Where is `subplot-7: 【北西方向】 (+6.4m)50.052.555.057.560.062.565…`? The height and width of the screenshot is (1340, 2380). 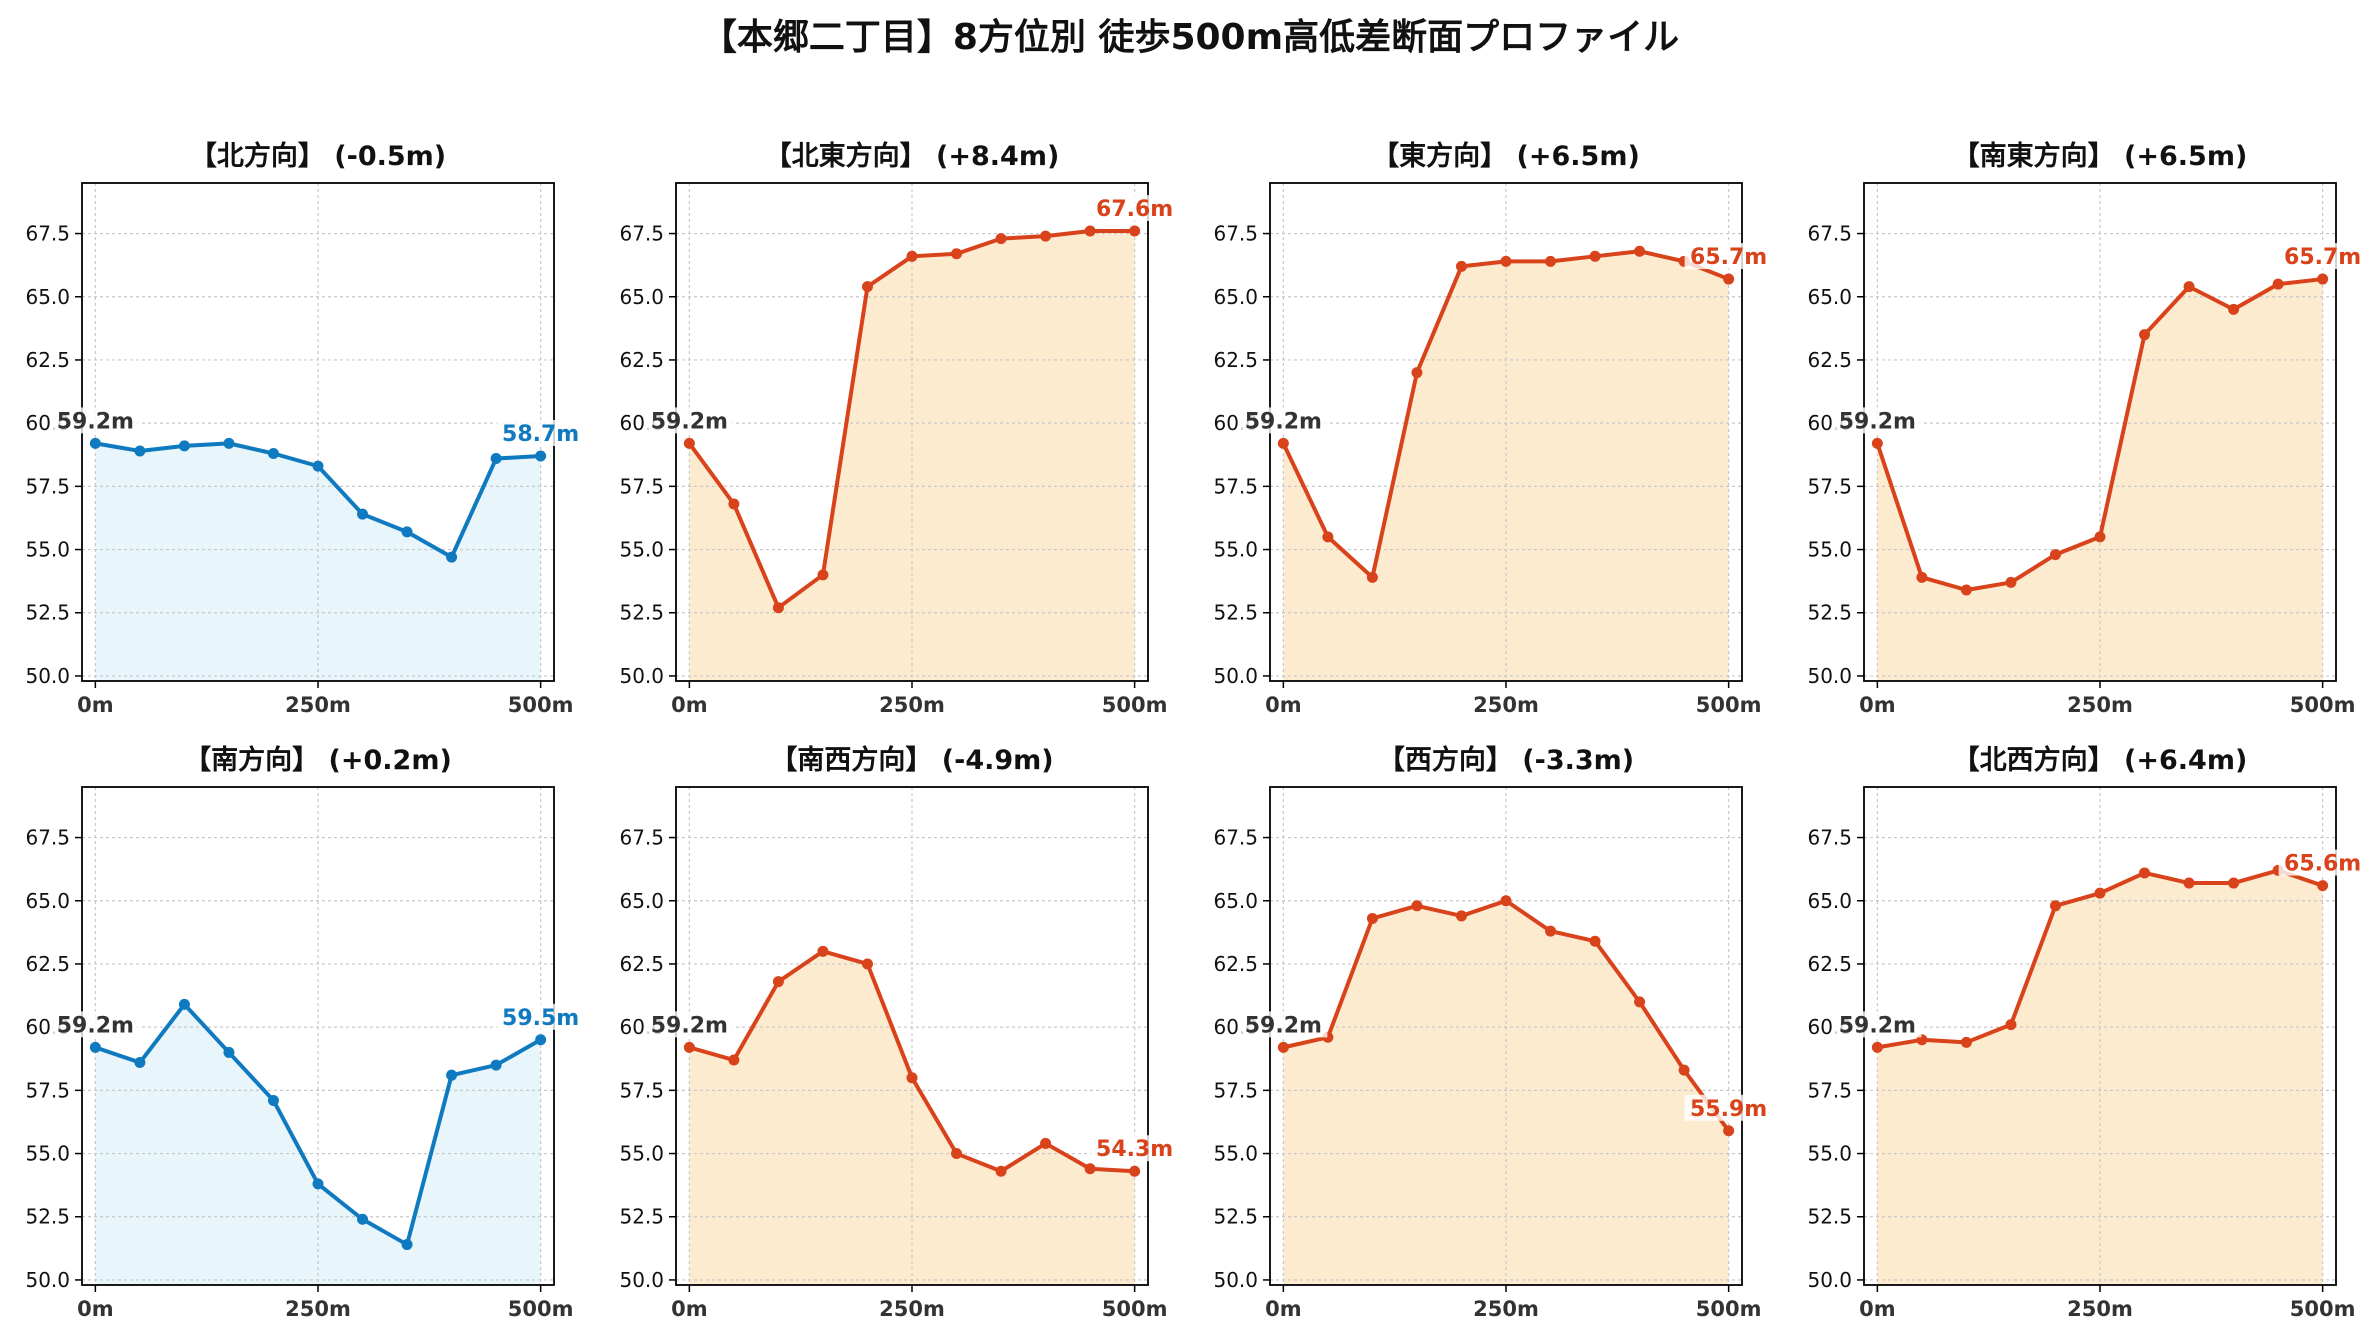
subplot-7: 【北西方向】 (+6.4m)50.052.555.057.560.062.565… is located at coordinates (2087, 1032).